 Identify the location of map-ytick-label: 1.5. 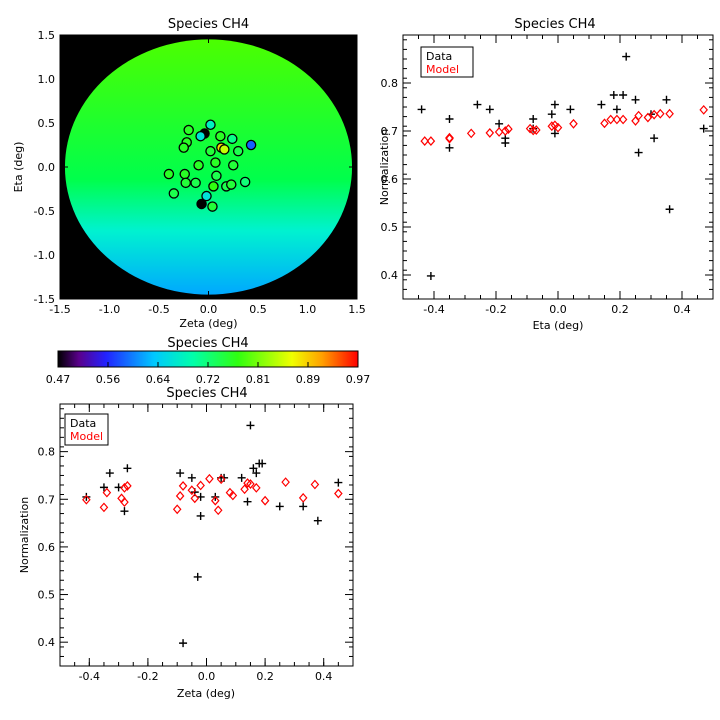
(47, 35).